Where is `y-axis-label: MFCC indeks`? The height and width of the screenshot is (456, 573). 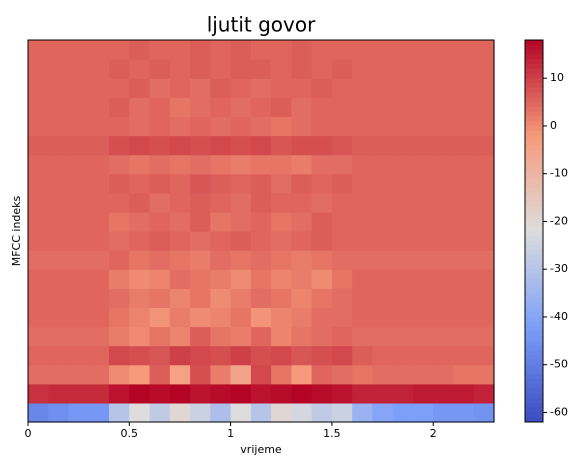
y-axis-label: MFCC indeks is located at coordinates (16, 230).